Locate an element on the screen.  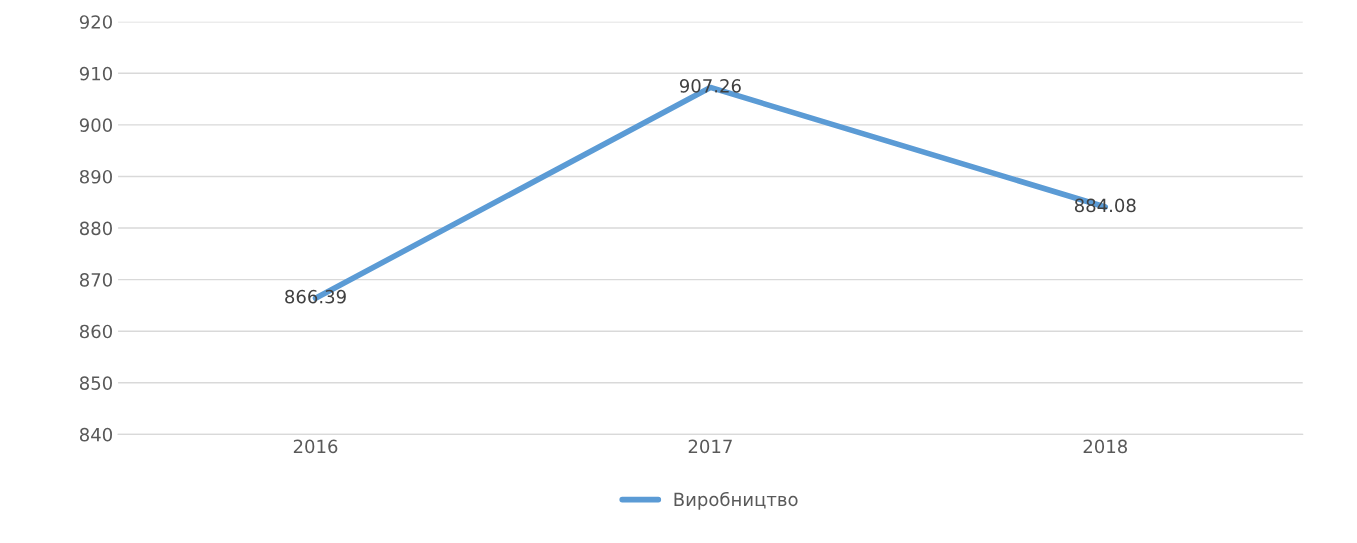
x-tick-label: 2017 is located at coordinates (710, 446).